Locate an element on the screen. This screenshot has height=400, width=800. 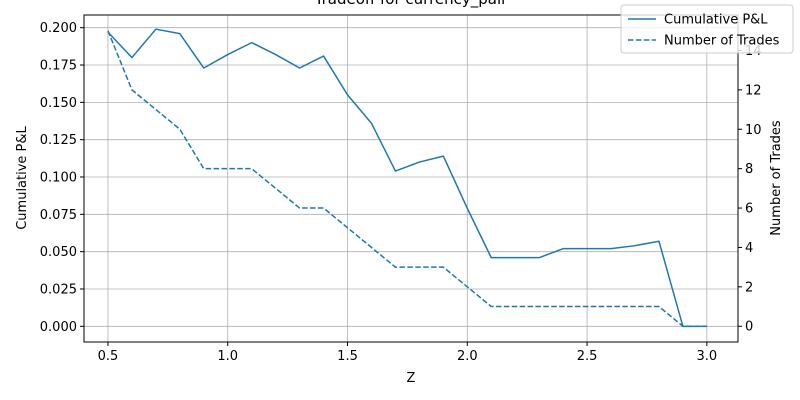
x-tick-label: 3.0 is located at coordinates (707, 356).